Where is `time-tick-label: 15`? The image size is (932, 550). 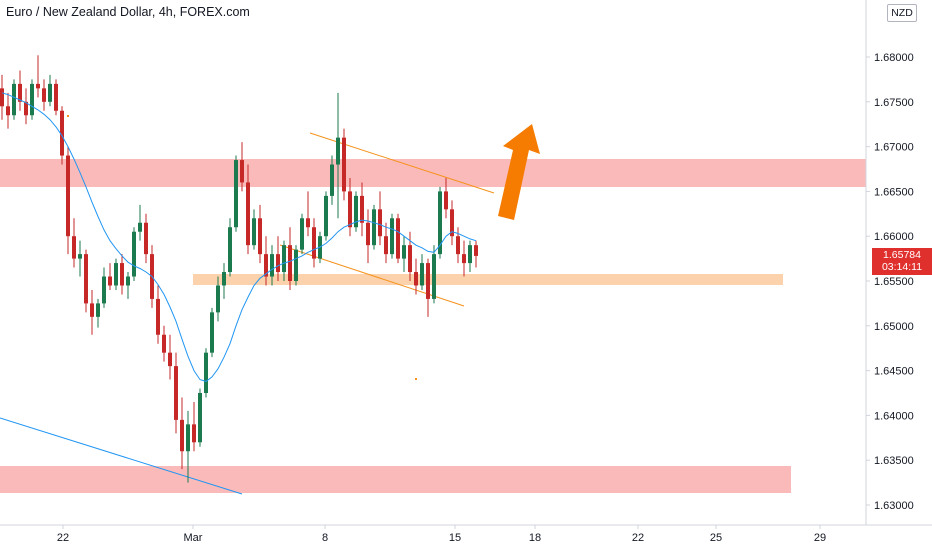 time-tick-label: 15 is located at coordinates (455, 538).